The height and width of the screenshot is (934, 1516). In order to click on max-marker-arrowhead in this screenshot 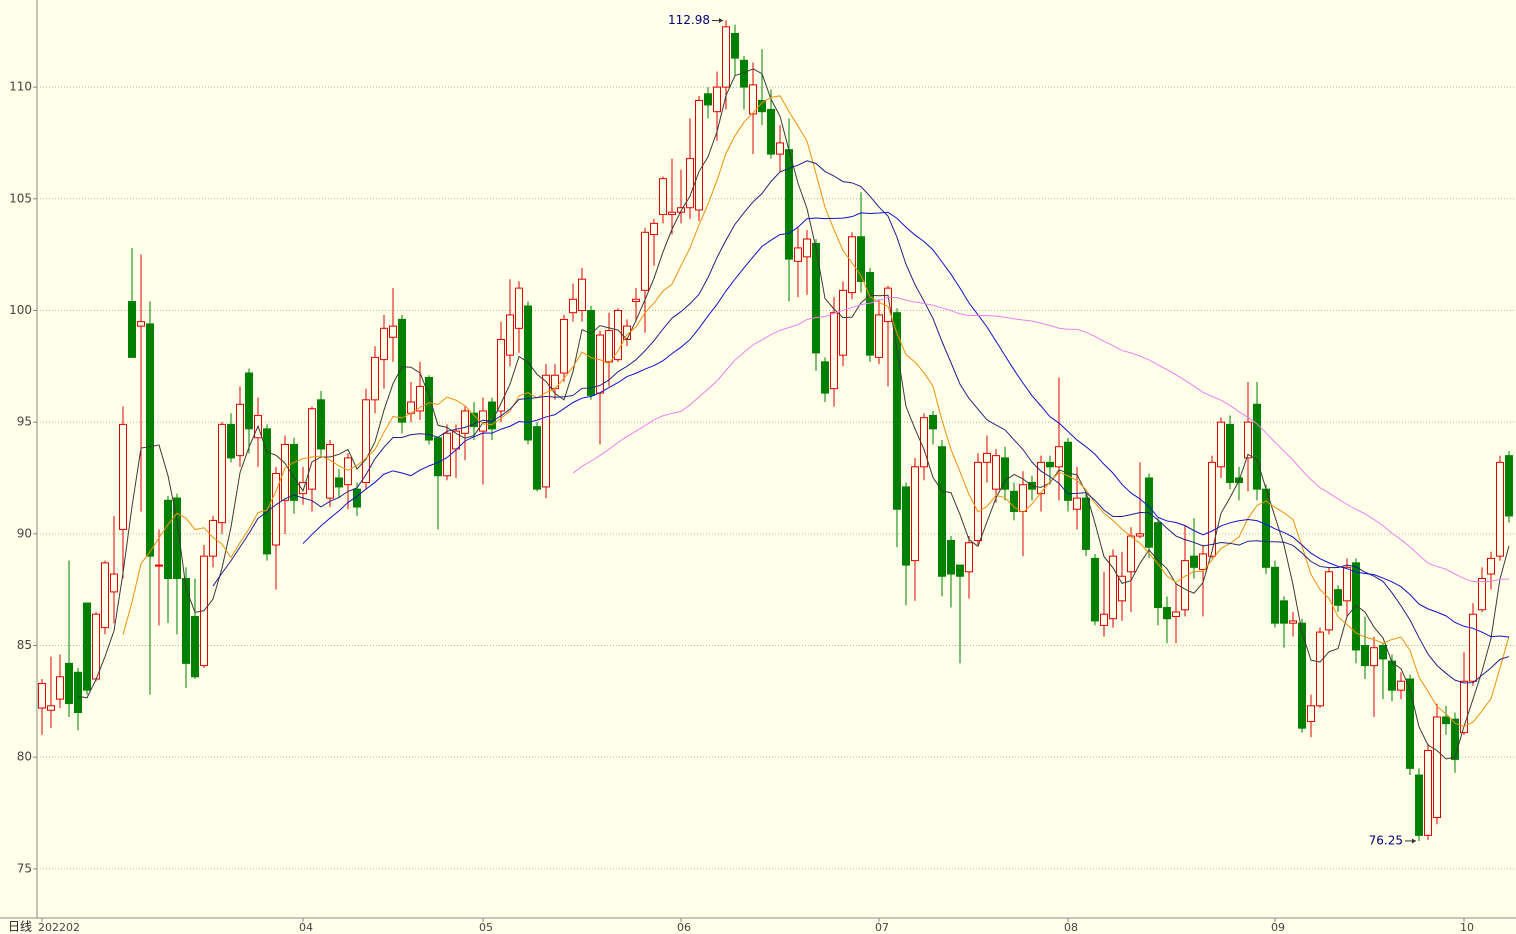, I will do `click(721, 21)`.